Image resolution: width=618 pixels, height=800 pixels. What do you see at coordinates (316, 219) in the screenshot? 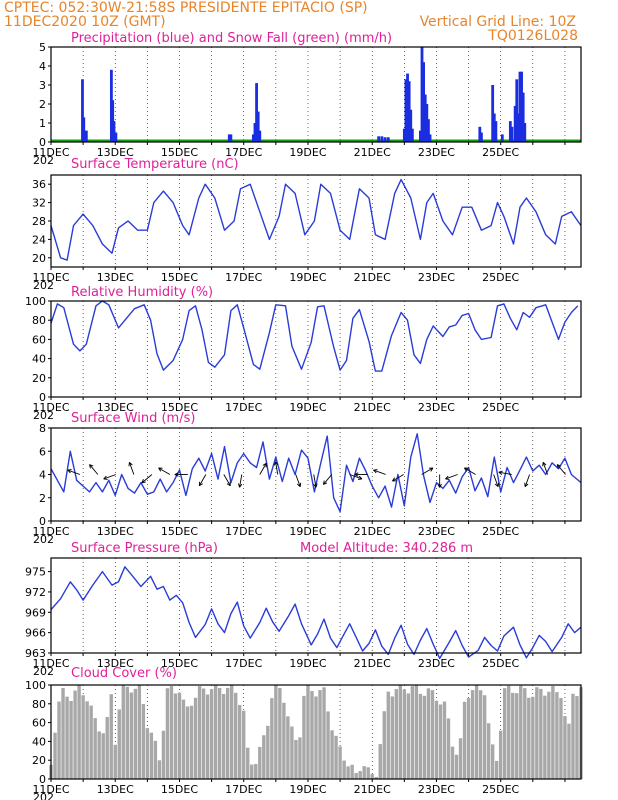
I see `panel-2-series-line` at bounding box center [316, 219].